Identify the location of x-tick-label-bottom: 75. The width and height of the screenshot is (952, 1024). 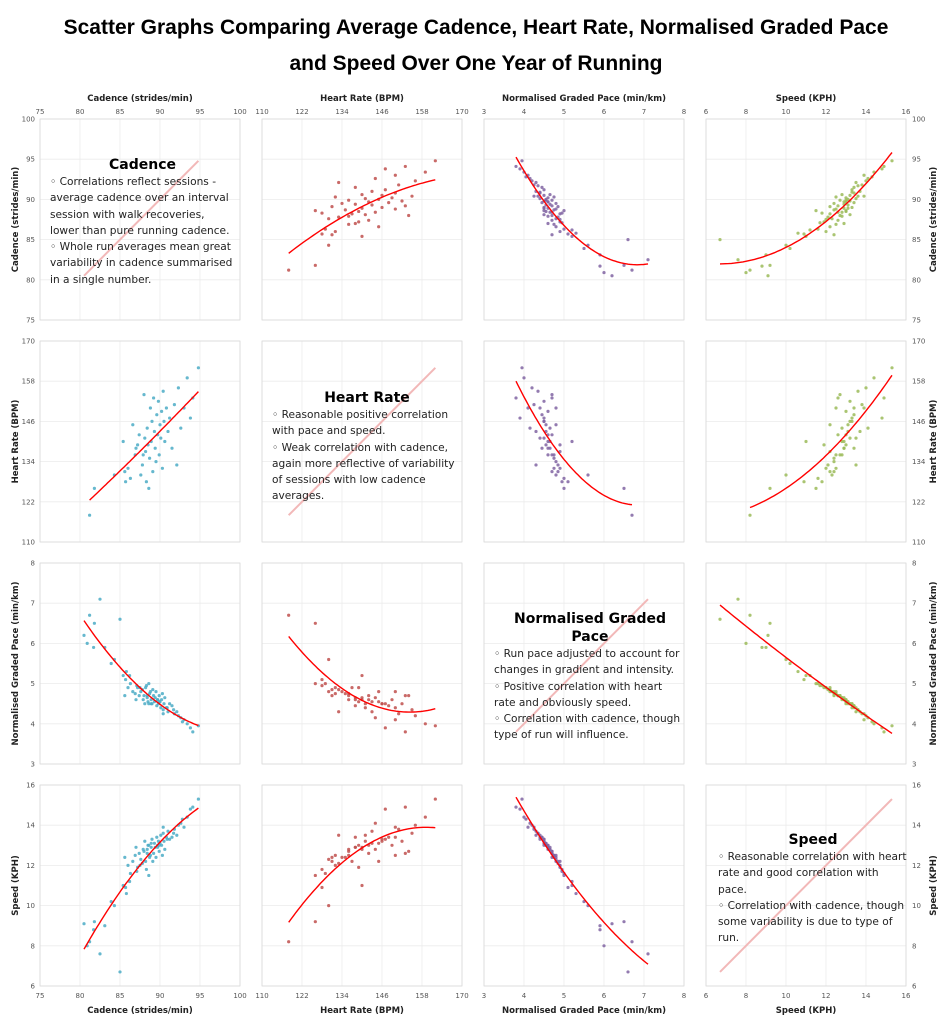
(40, 996).